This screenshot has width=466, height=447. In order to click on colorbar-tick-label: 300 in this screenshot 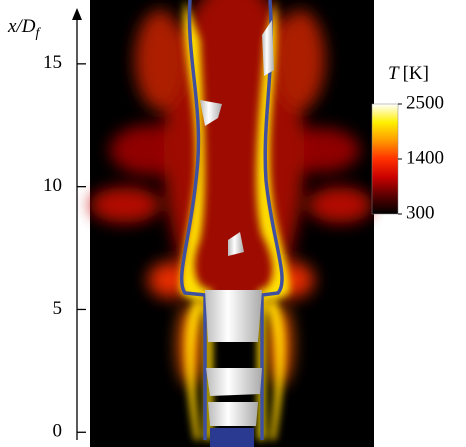, I will do `click(420, 212)`.